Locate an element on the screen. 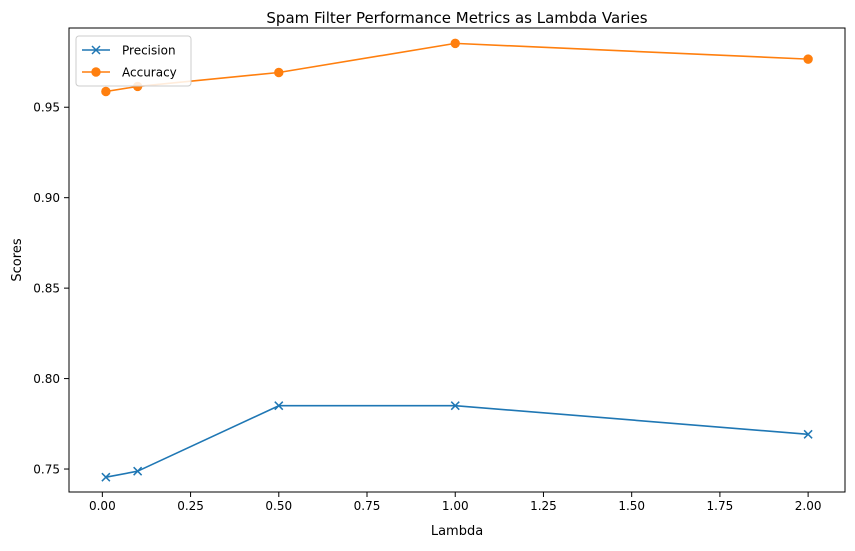 The image size is (855, 551). x-tick-label: 1.25 is located at coordinates (543, 506).